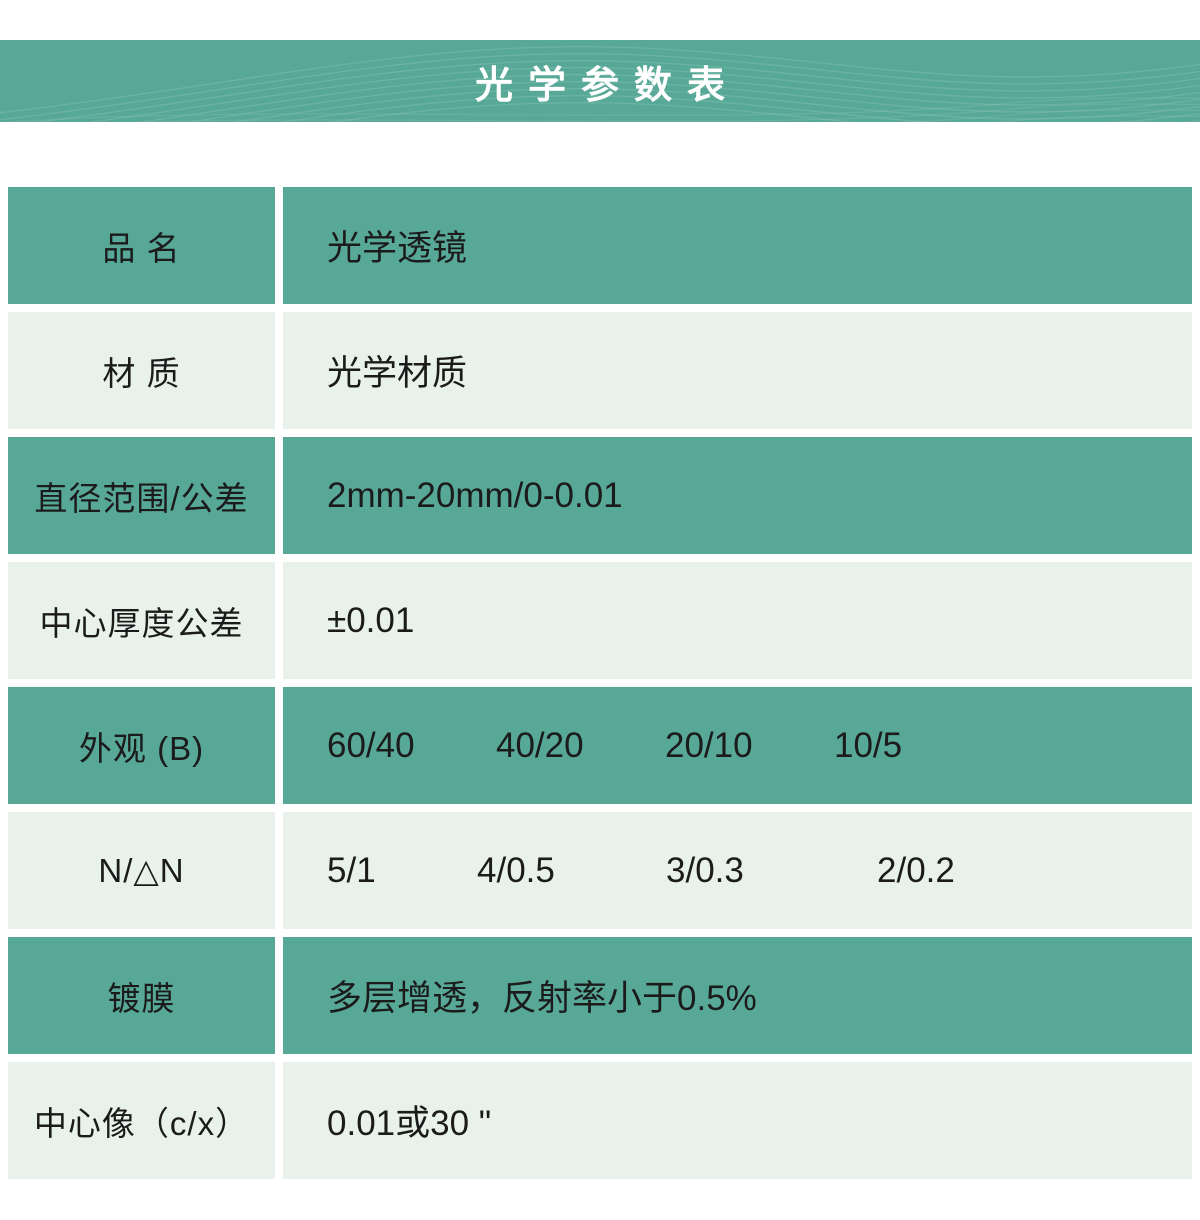  What do you see at coordinates (141, 495) in the screenshot?
I see `row-label-diameter-tolerance: 直径范围/公差` at bounding box center [141, 495].